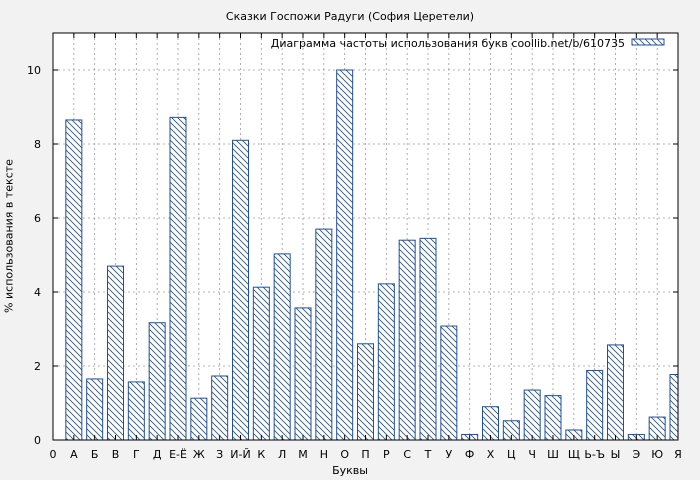 The image size is (700, 480). I want to click on y-tick-label: 6, so click(37, 218).